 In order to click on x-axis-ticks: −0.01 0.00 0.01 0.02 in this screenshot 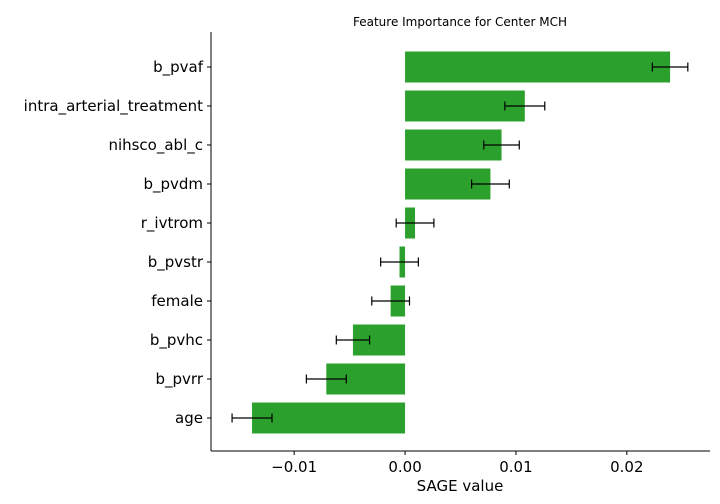, I will do `click(457, 463)`.